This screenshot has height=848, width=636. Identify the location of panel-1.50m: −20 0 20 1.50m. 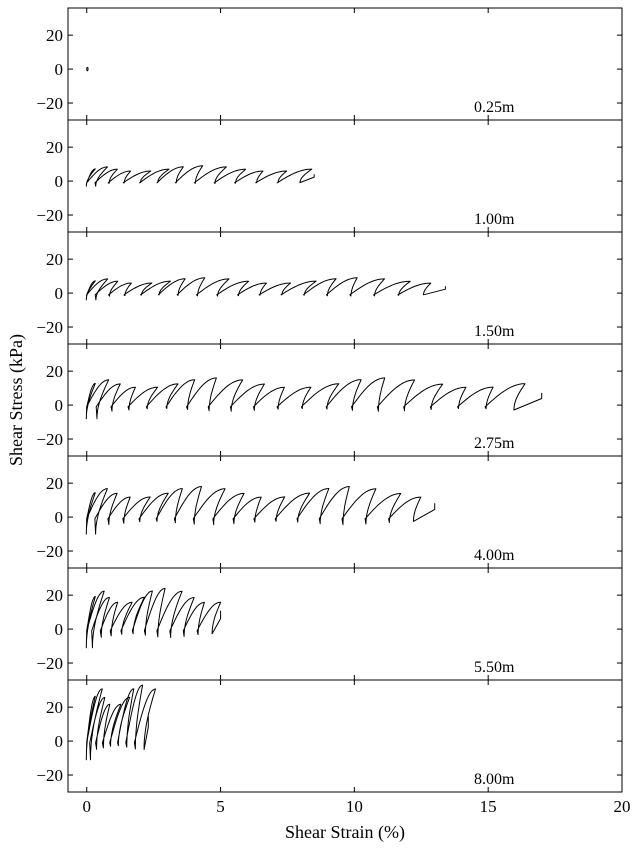
(329, 288).